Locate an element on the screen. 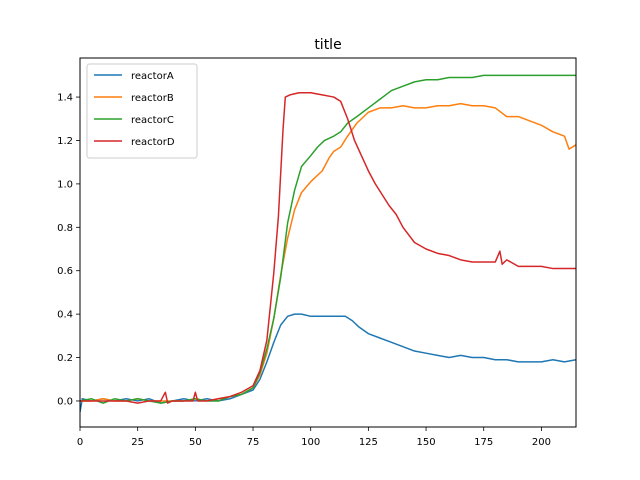 This screenshot has height=480, width=640. x-tick-label: 25 is located at coordinates (137, 442).